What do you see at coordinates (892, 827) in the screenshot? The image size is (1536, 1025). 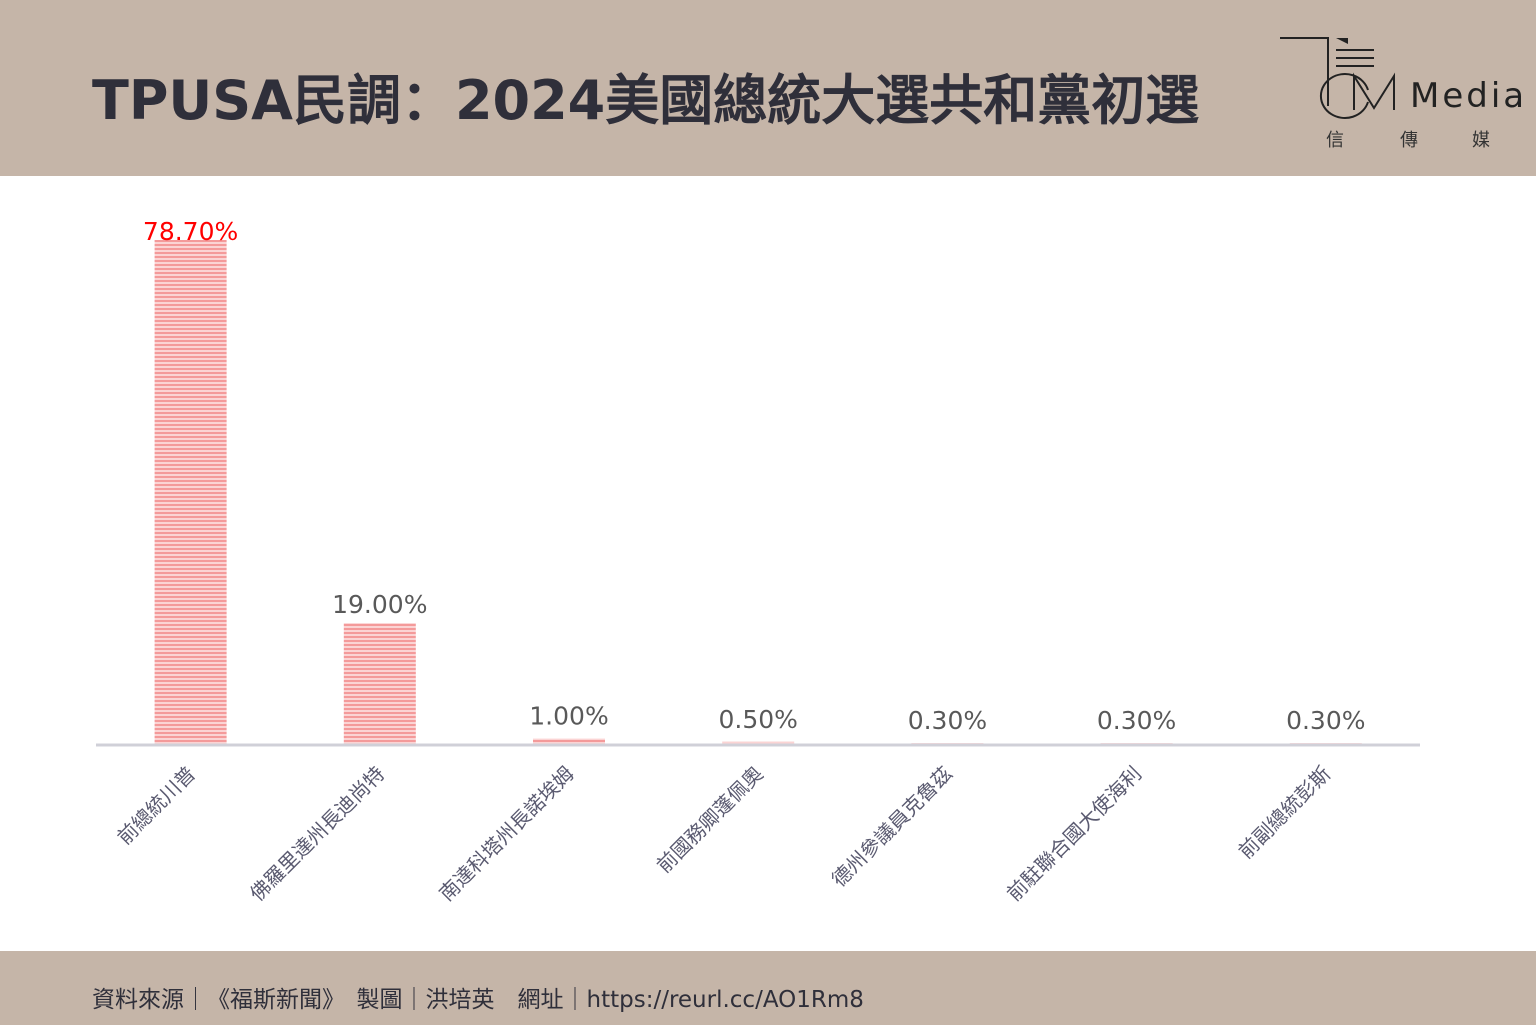 I see `category-label: 德州參議員克魯茲` at bounding box center [892, 827].